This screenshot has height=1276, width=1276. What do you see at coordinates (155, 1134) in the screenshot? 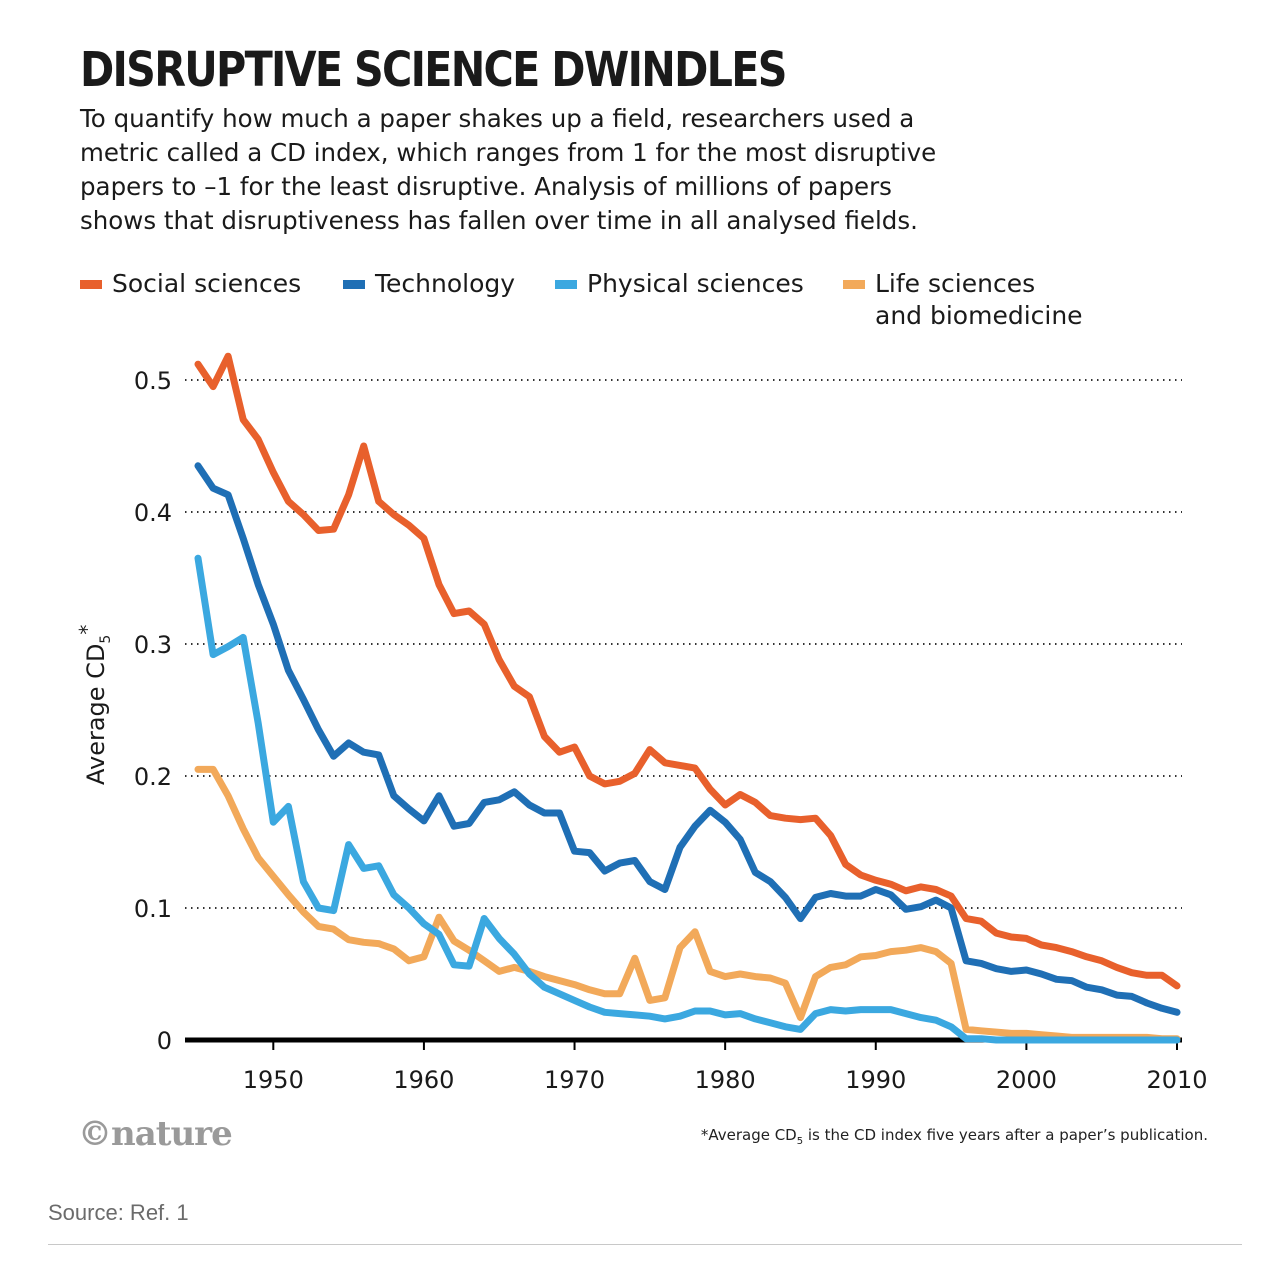
I see `nature-logo: ©nature` at bounding box center [155, 1134].